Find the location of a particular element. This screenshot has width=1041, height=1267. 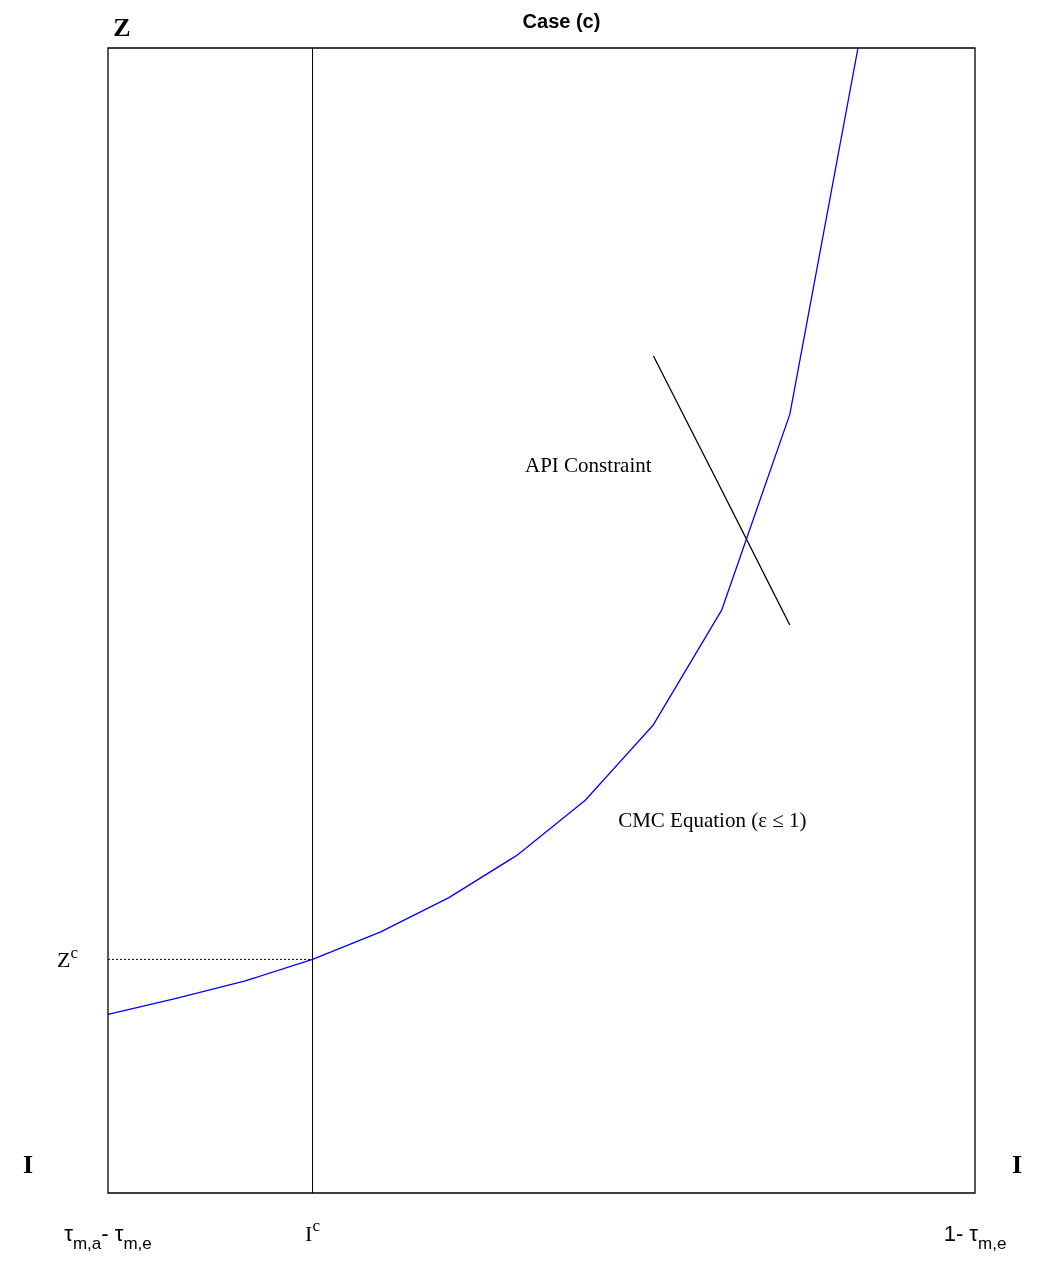

annotation: CMC Equation (ε ≤ 1) is located at coordinates (712, 819).